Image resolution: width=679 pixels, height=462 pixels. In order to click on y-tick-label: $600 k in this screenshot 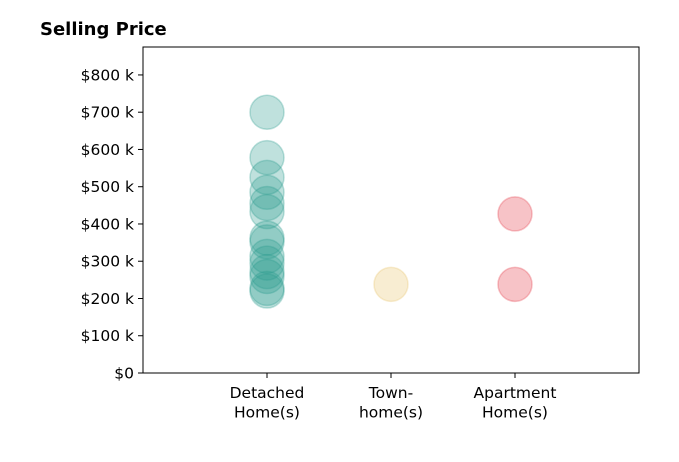, I will do `click(107, 150)`.